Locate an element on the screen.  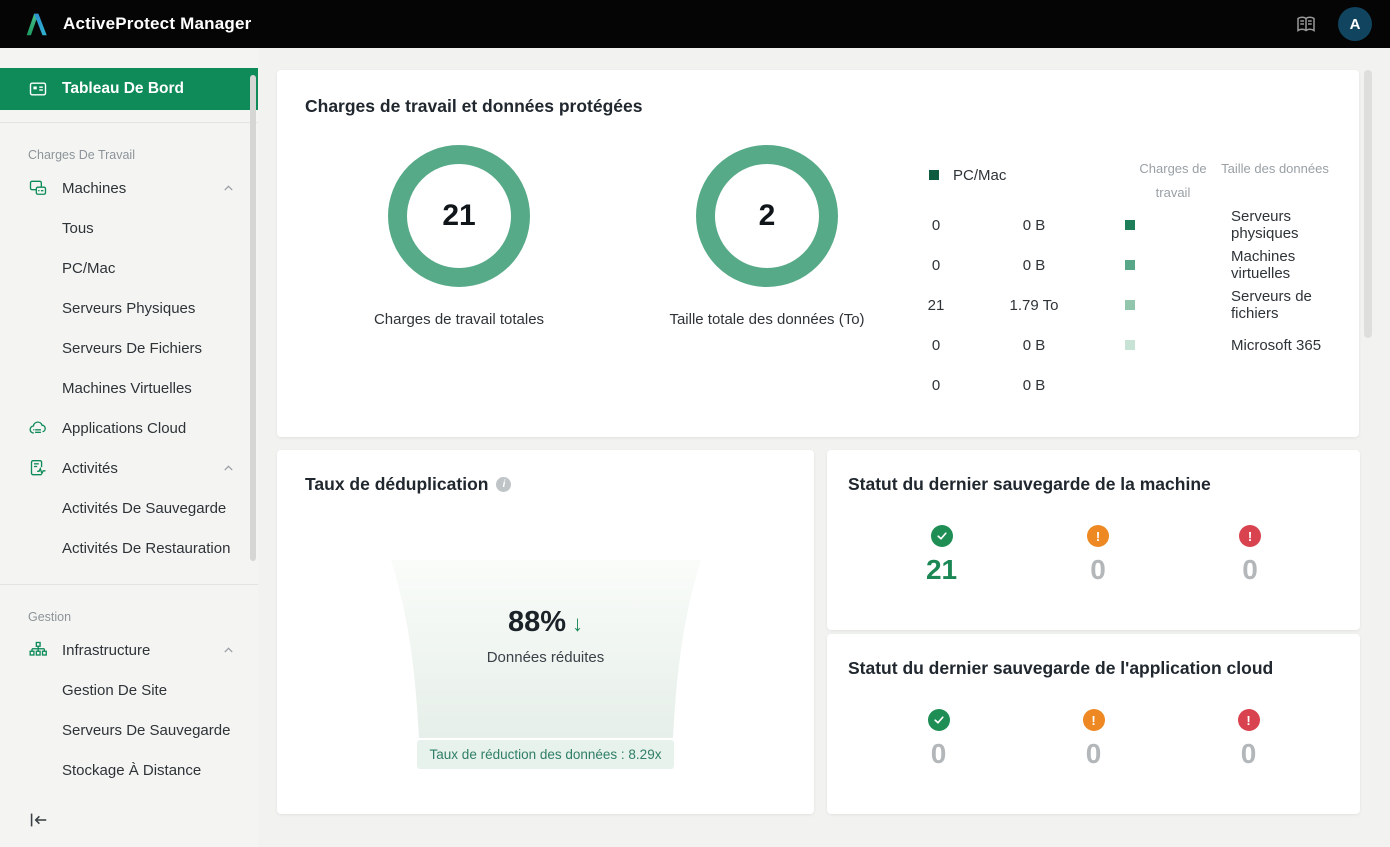
sidebar-collapse-button is located at coordinates (38, 820).